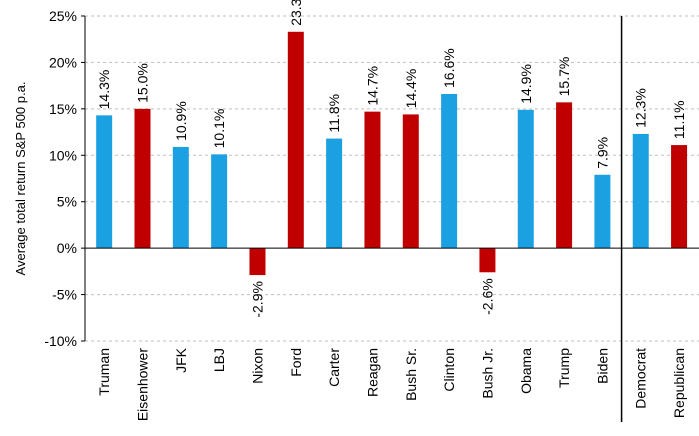 This screenshot has width=699, height=436. What do you see at coordinates (67, 248) in the screenshot?
I see `y-tick-label: 0%` at bounding box center [67, 248].